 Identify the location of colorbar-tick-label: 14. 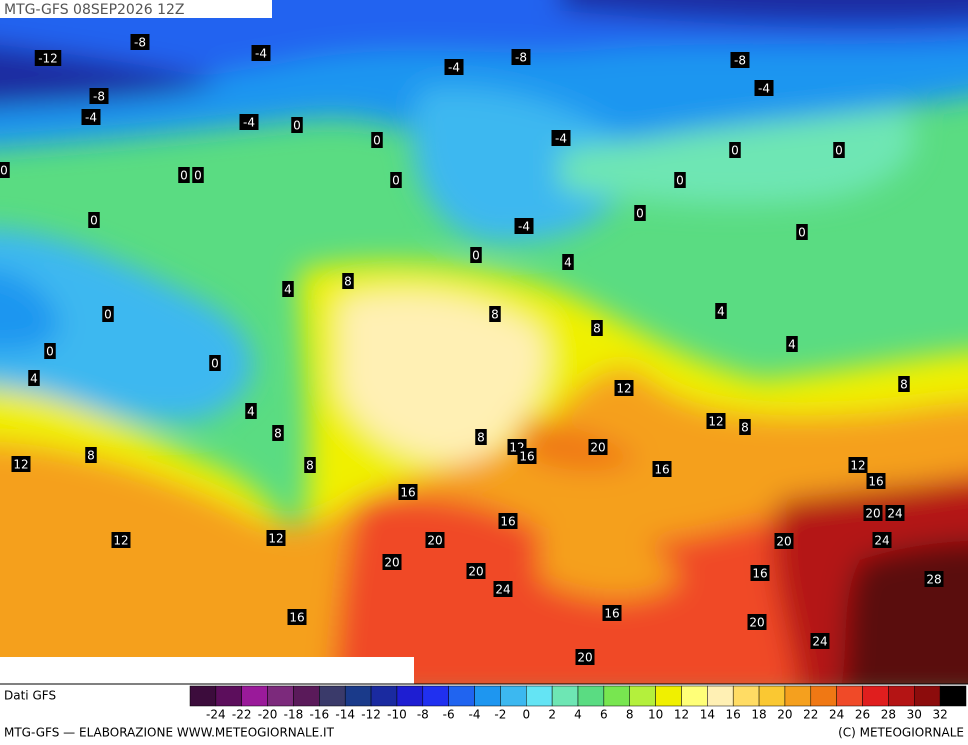
(707, 715).